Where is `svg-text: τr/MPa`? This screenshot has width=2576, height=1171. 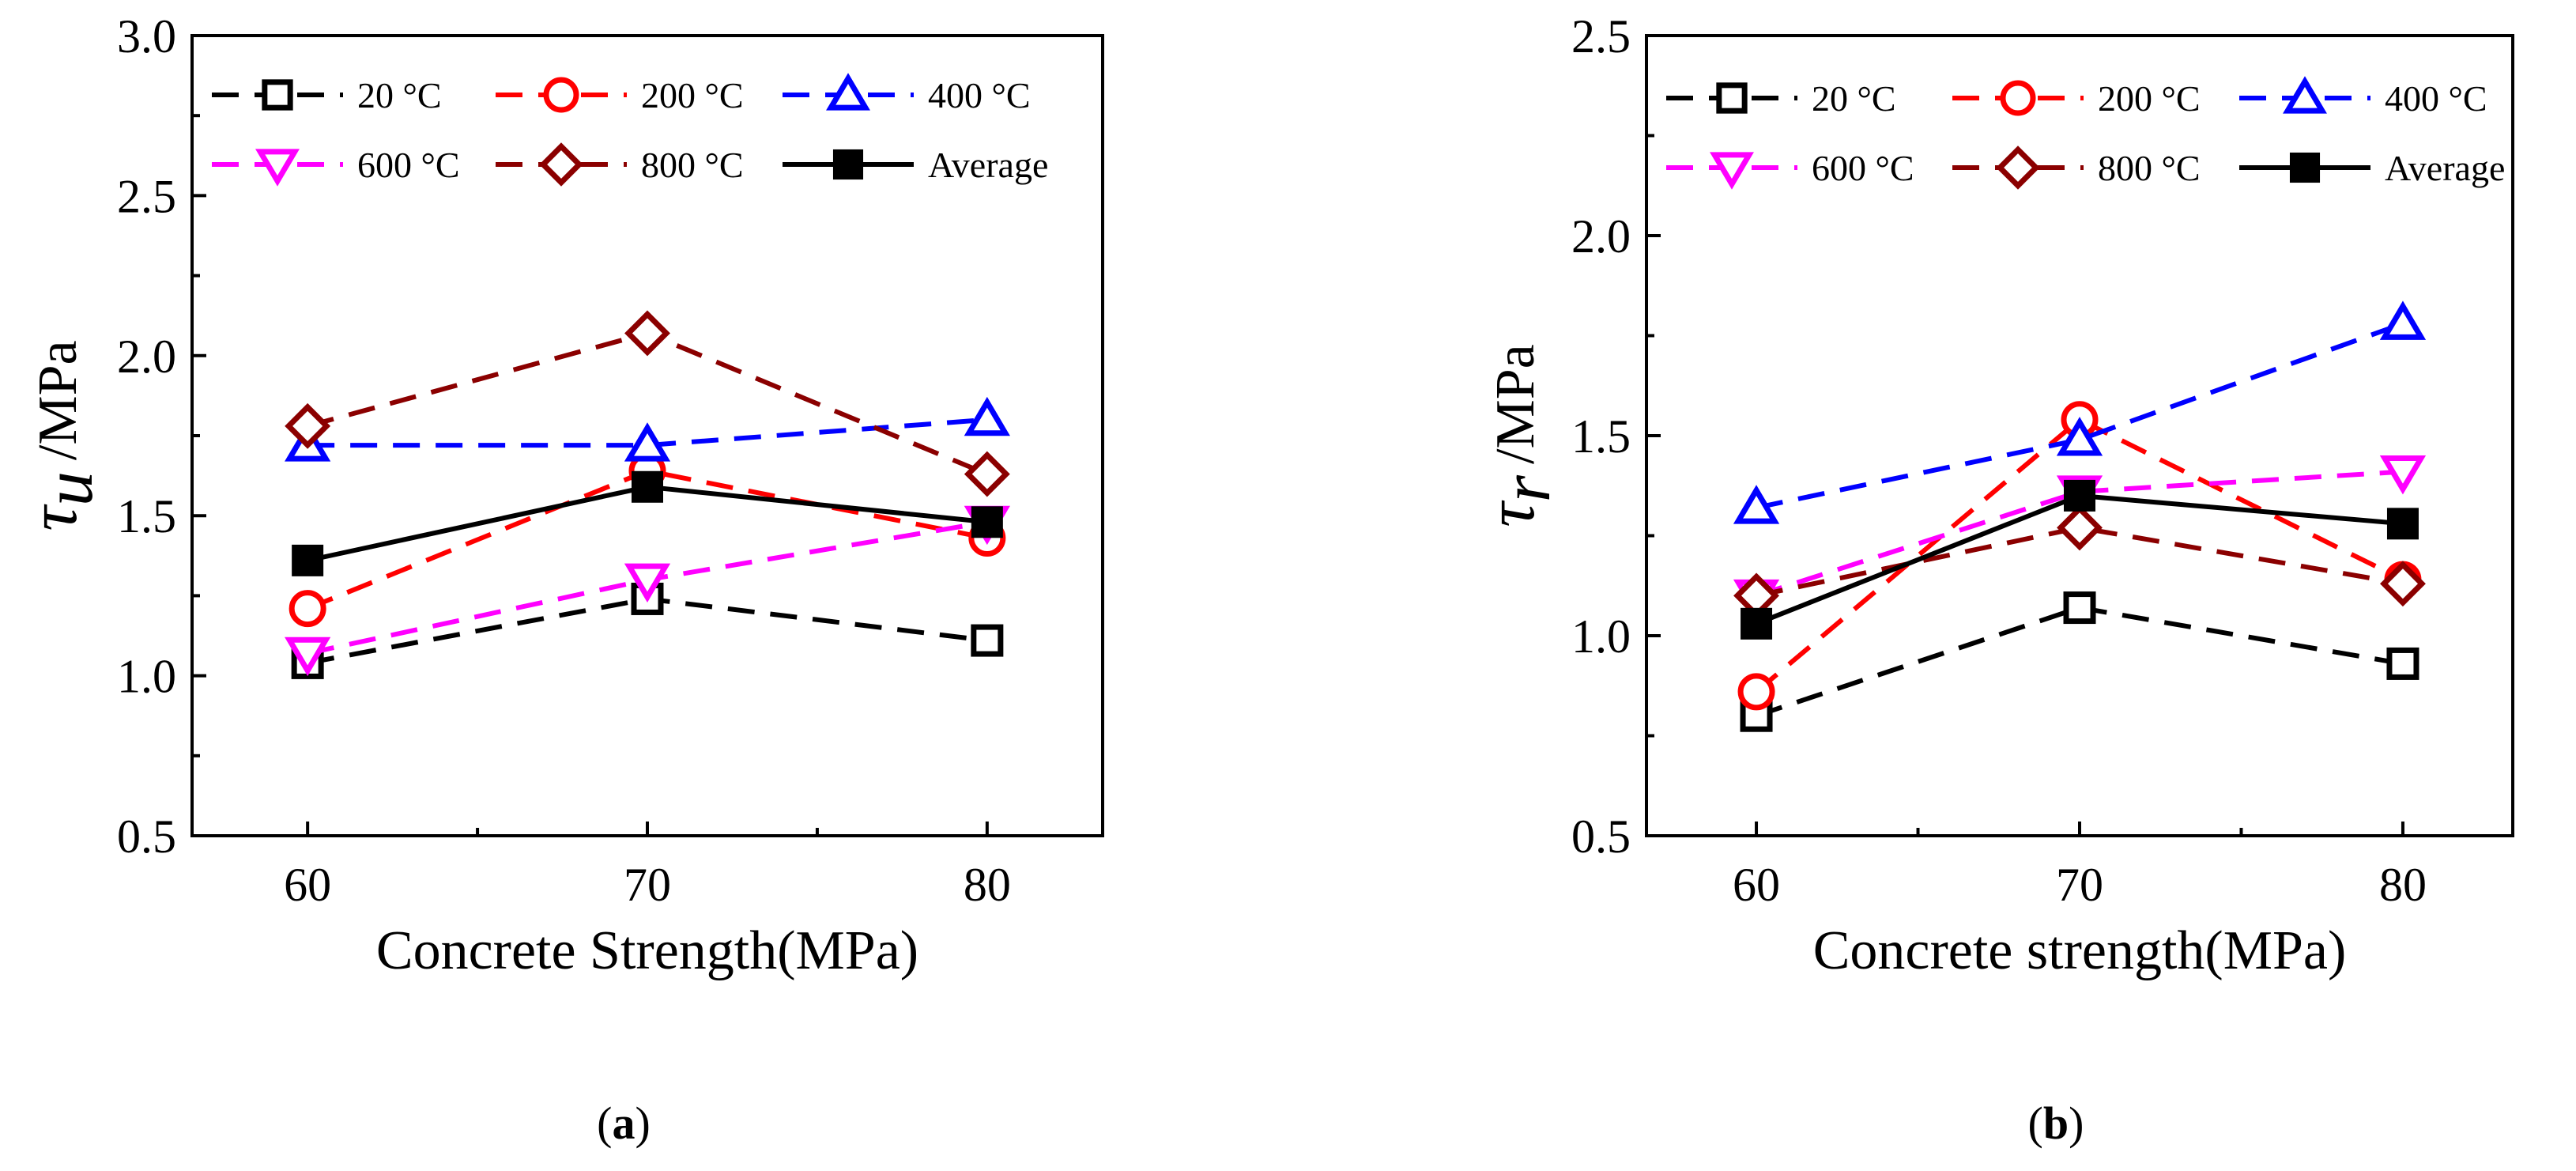 svg-text: τr/MPa is located at coordinates (1519, 435).